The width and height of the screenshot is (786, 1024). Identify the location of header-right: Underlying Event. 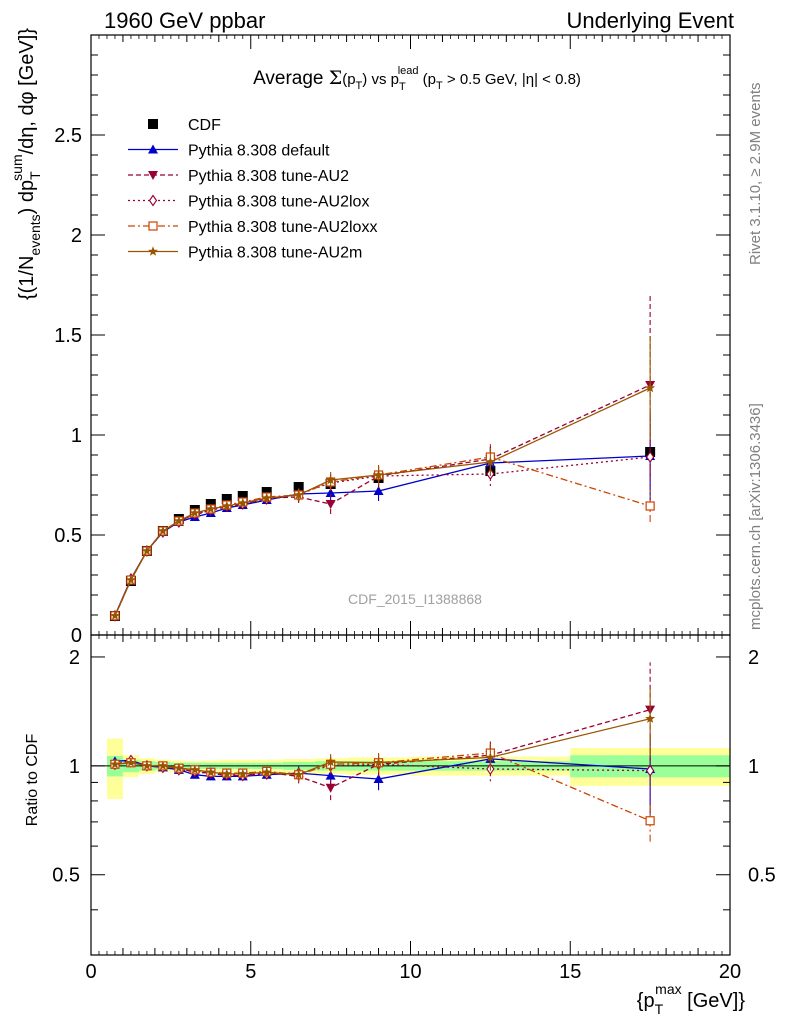
(650, 20).